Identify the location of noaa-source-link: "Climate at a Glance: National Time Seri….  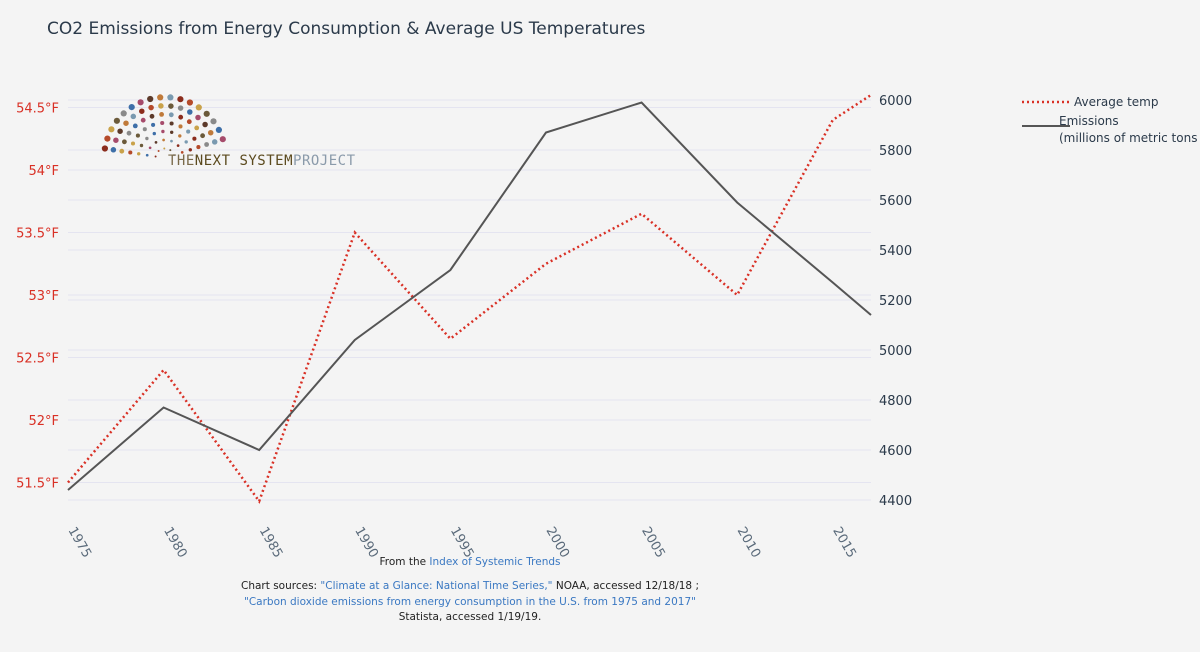
(436, 586).